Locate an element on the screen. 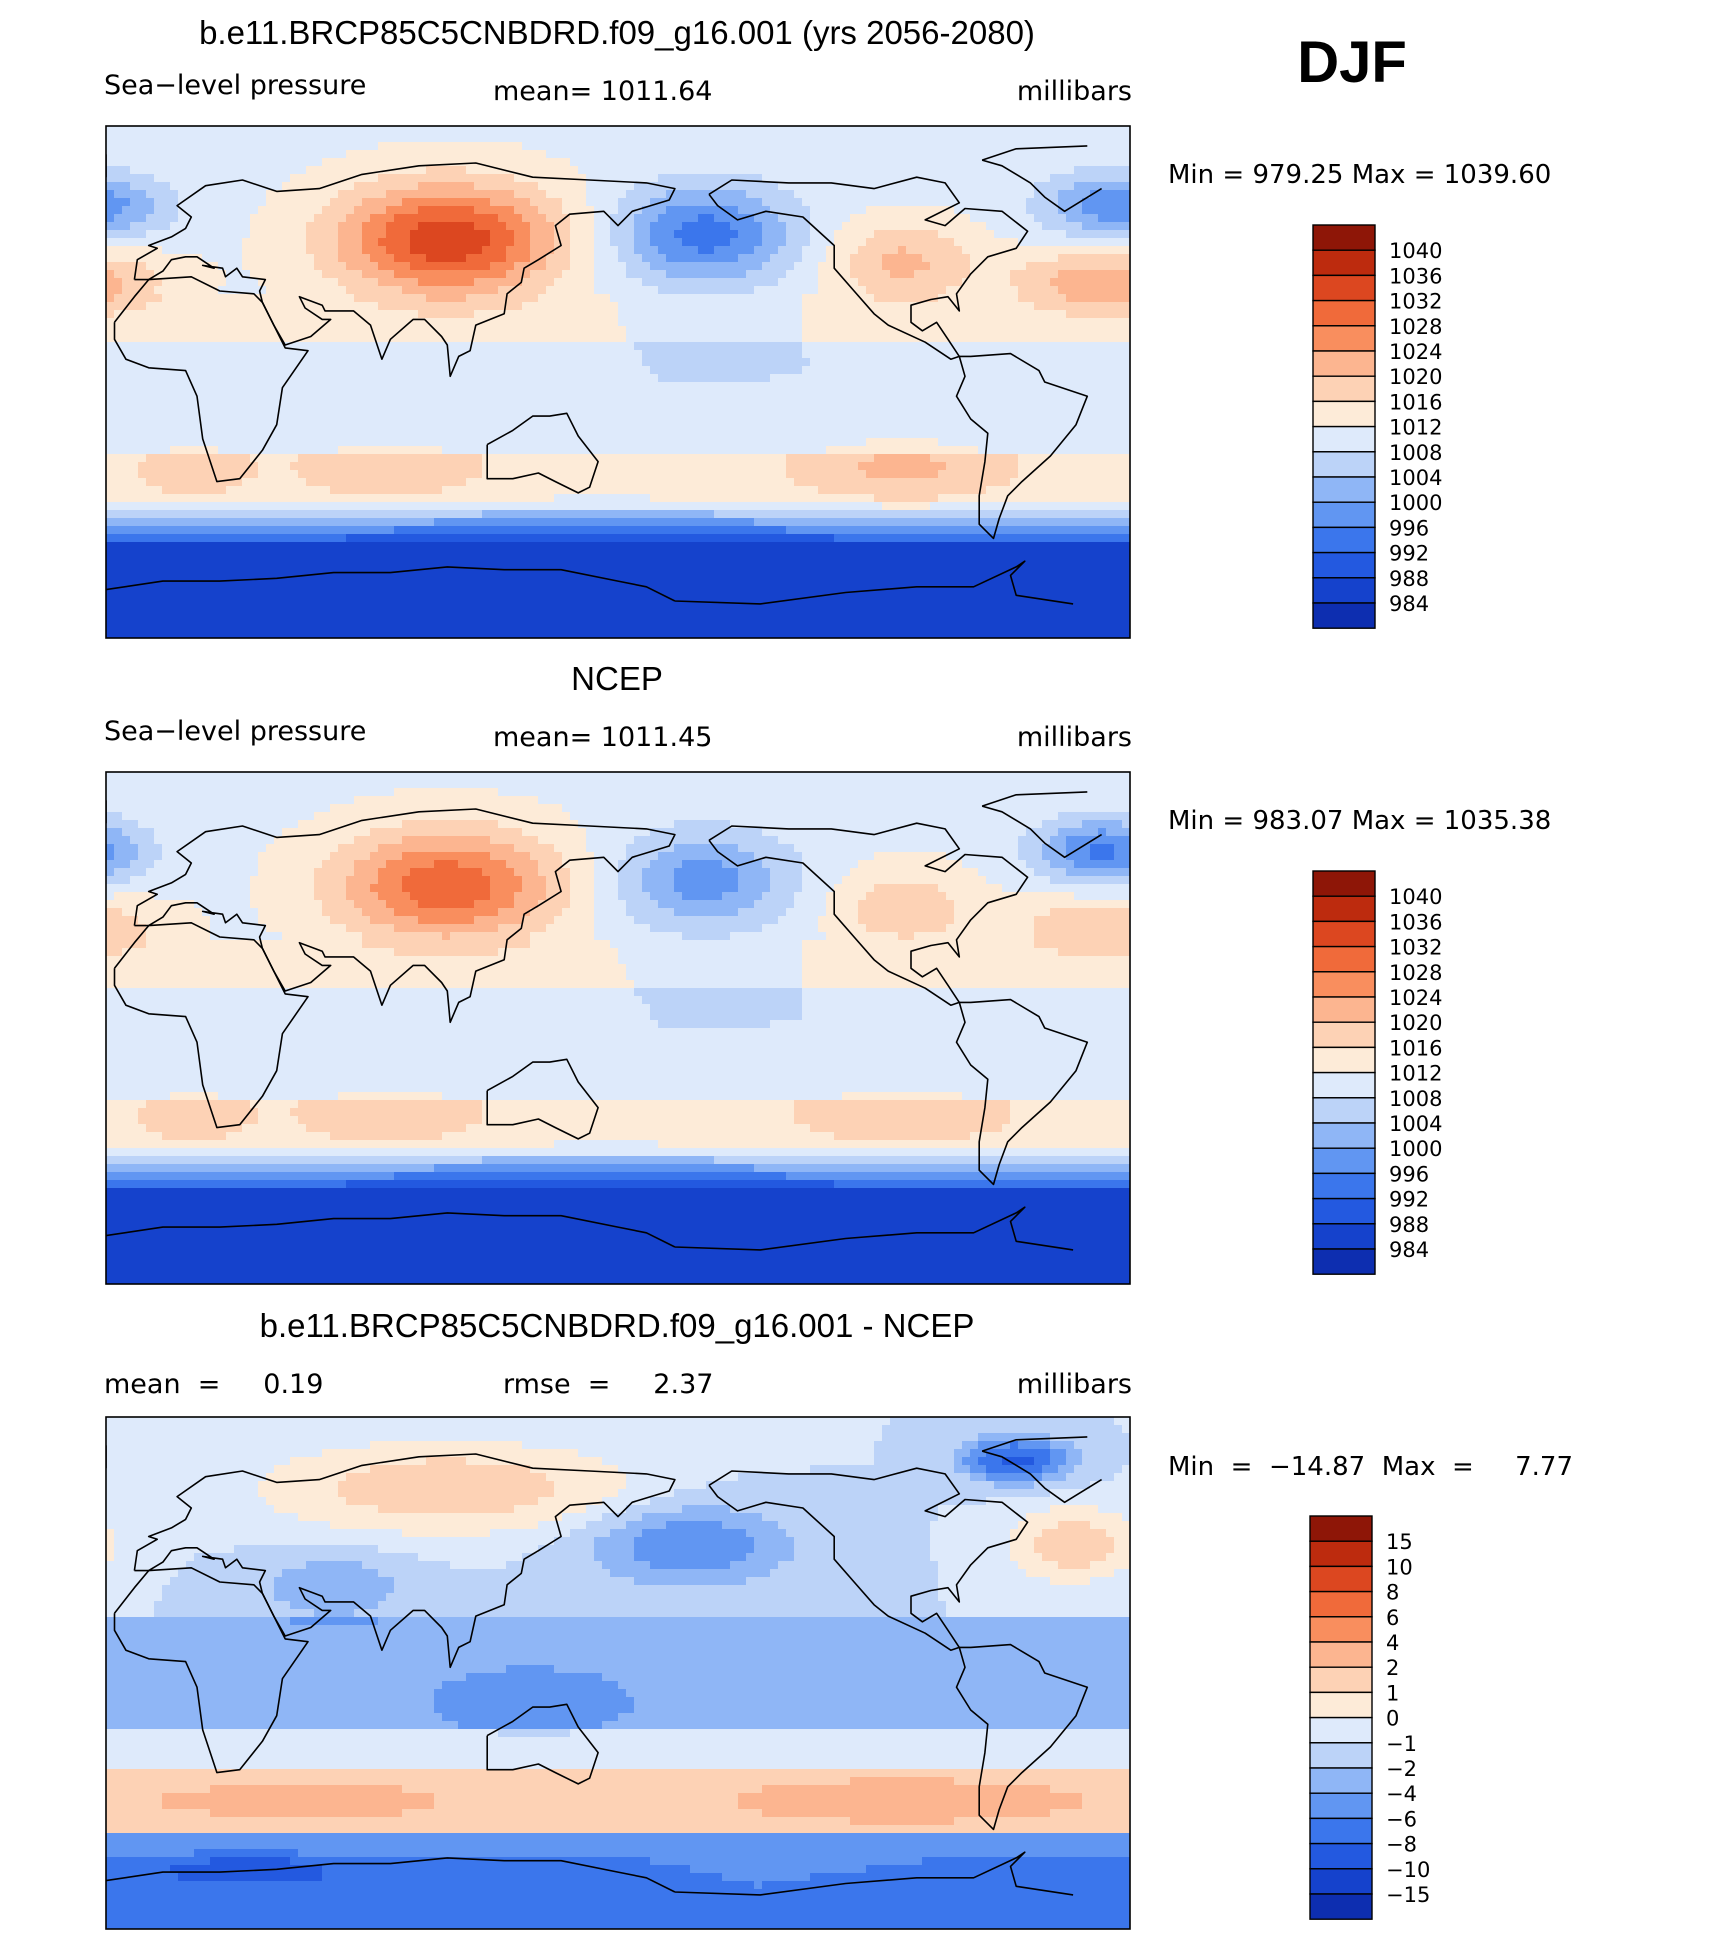  panel-1-variable-label: Sea−level pressure is located at coordinates (235, 85).